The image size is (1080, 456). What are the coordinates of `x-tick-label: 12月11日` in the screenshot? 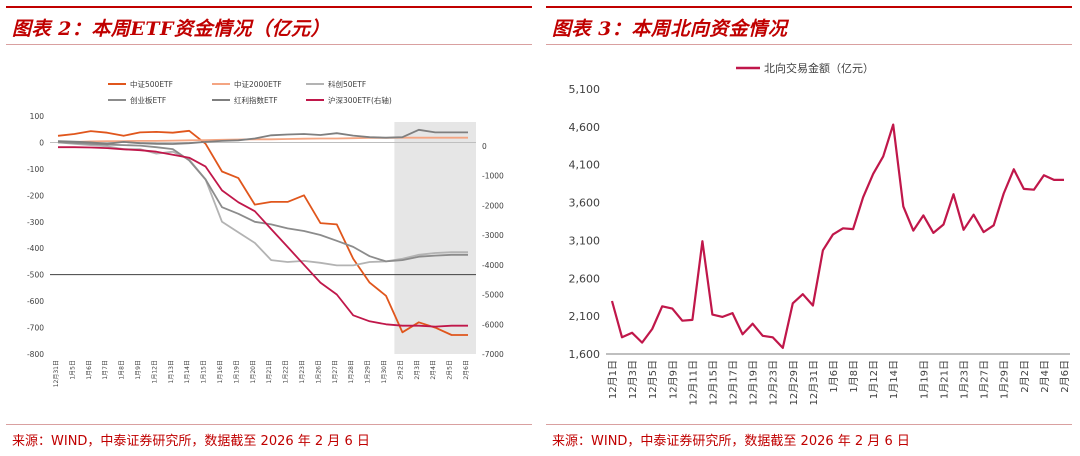 It's located at (693, 382).